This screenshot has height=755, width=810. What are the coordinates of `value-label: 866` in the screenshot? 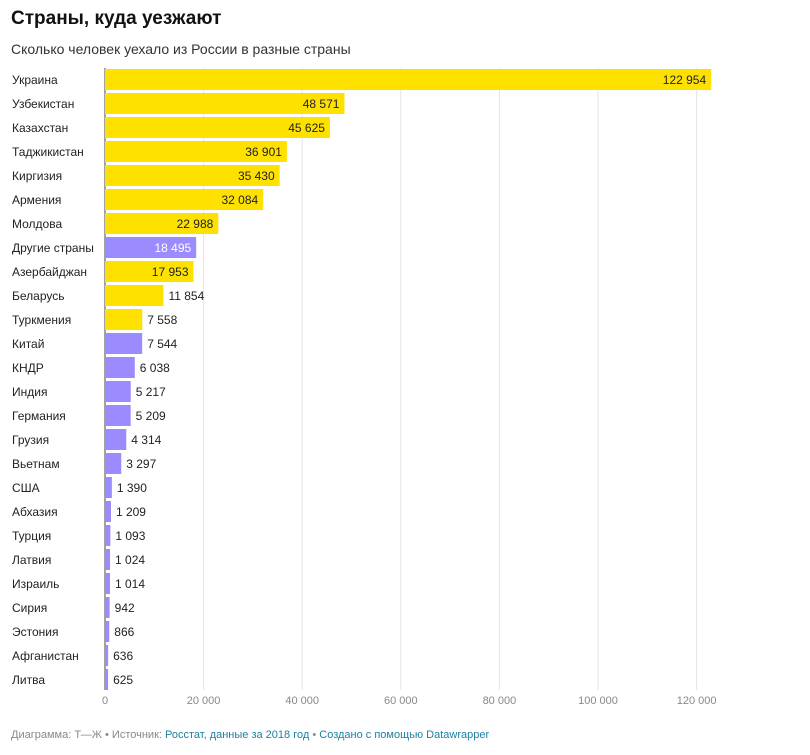 It's located at (124, 632).